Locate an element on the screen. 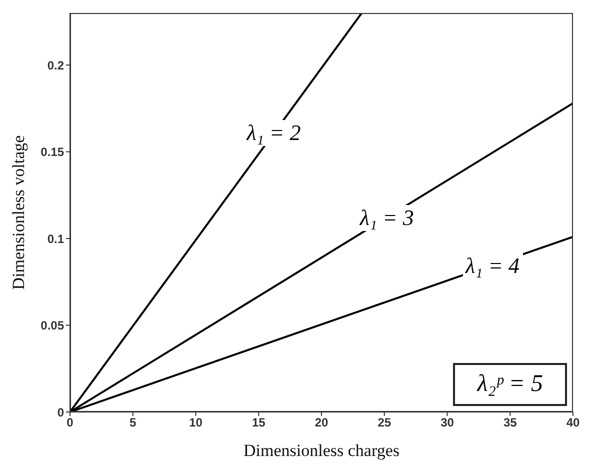  y-tick-label: 0.15 is located at coordinates (52, 152).